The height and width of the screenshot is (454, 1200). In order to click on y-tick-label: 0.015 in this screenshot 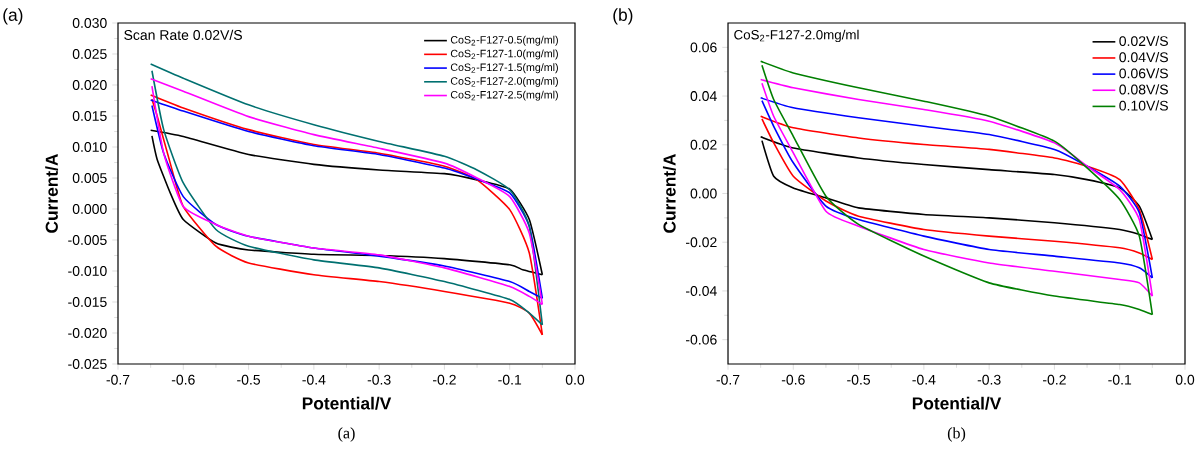, I will do `click(89, 116)`.